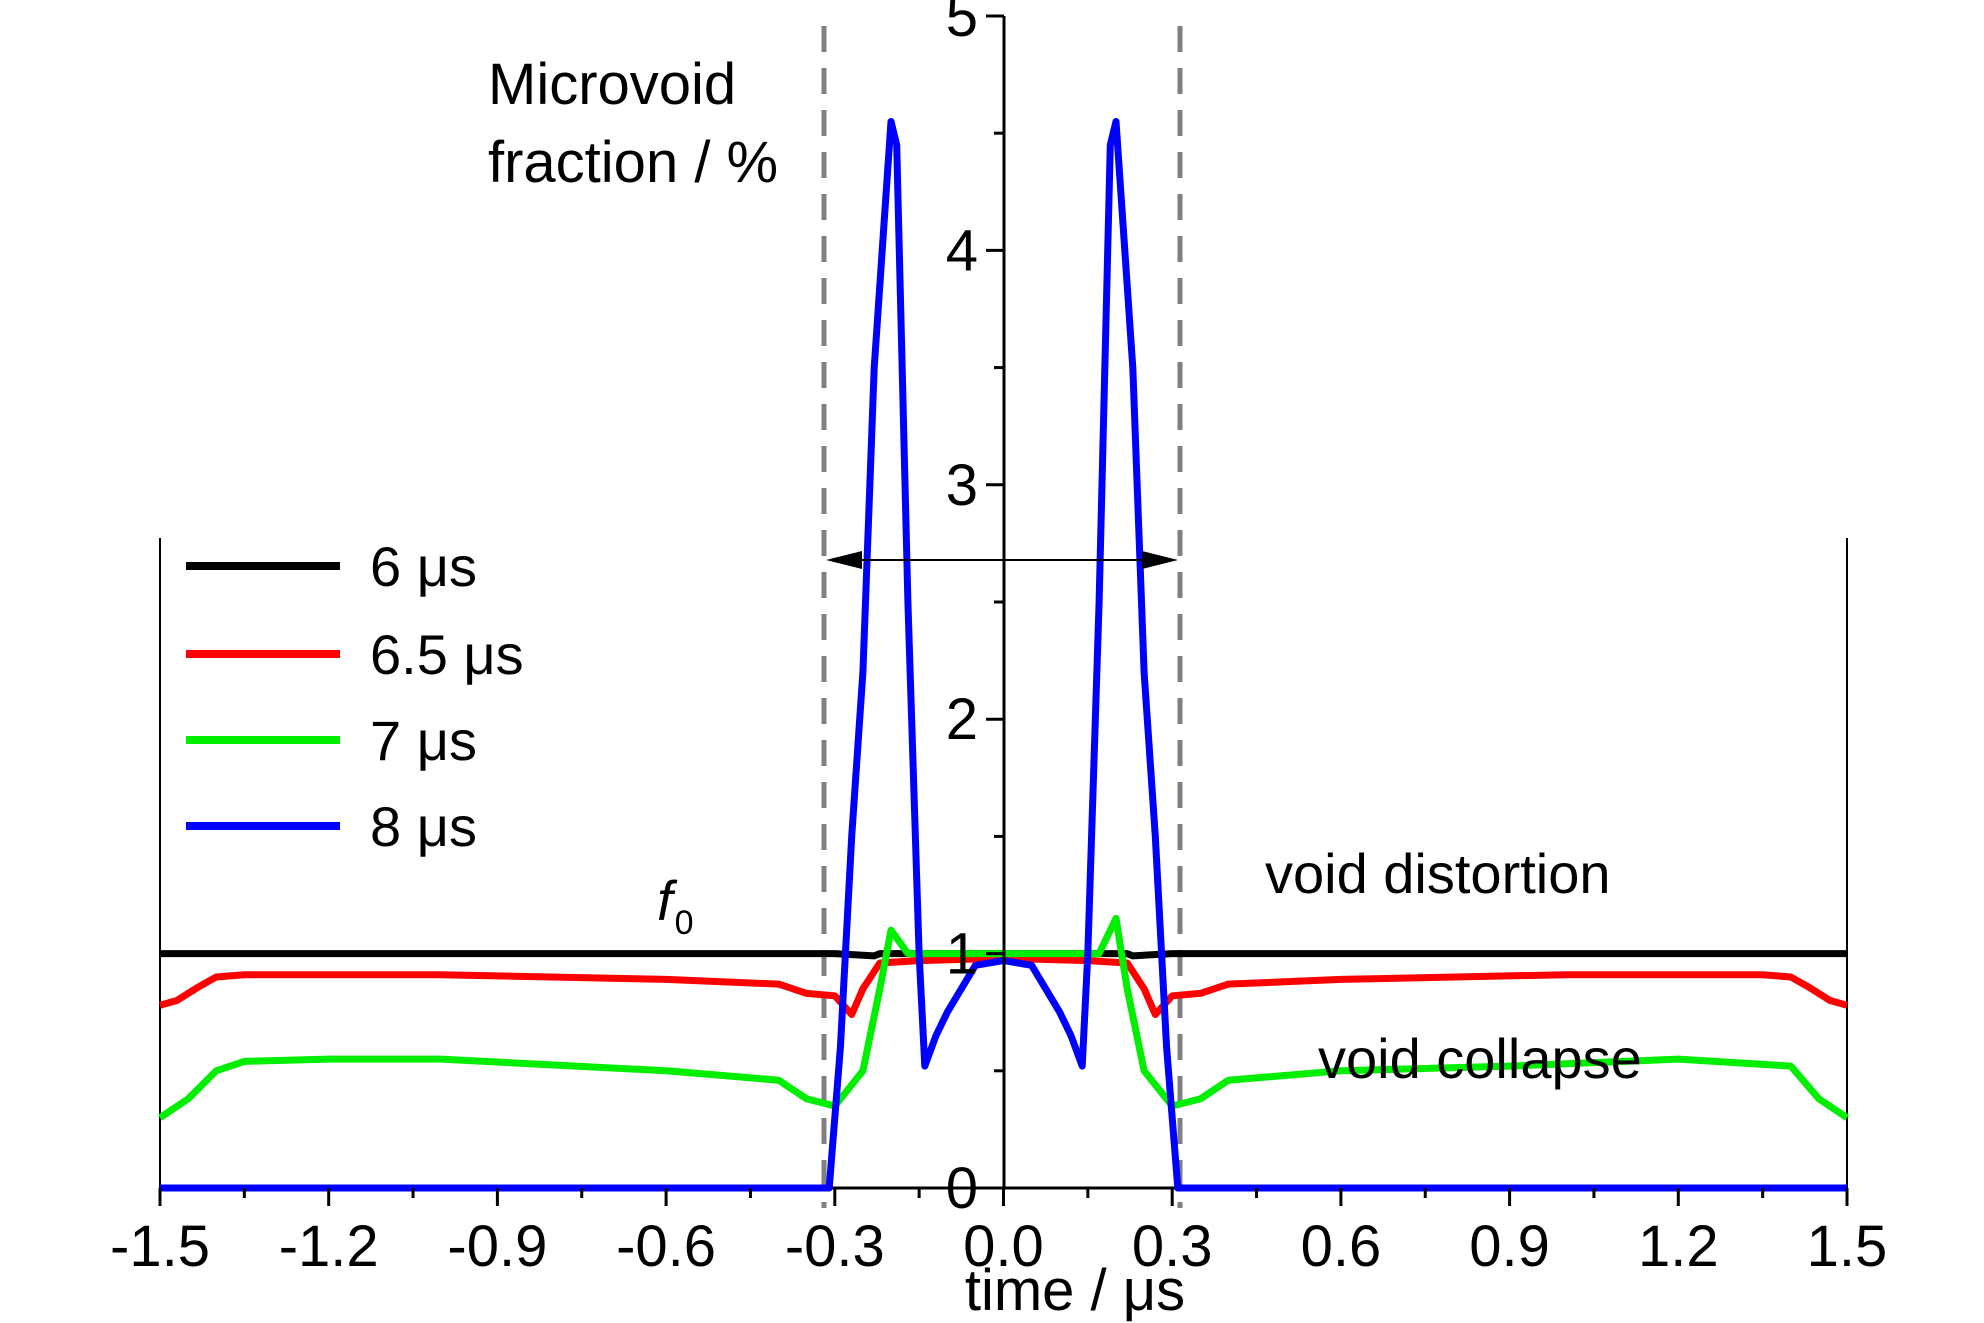  I want to click on y-axis-label-line1: Microvoid, so click(612, 84).